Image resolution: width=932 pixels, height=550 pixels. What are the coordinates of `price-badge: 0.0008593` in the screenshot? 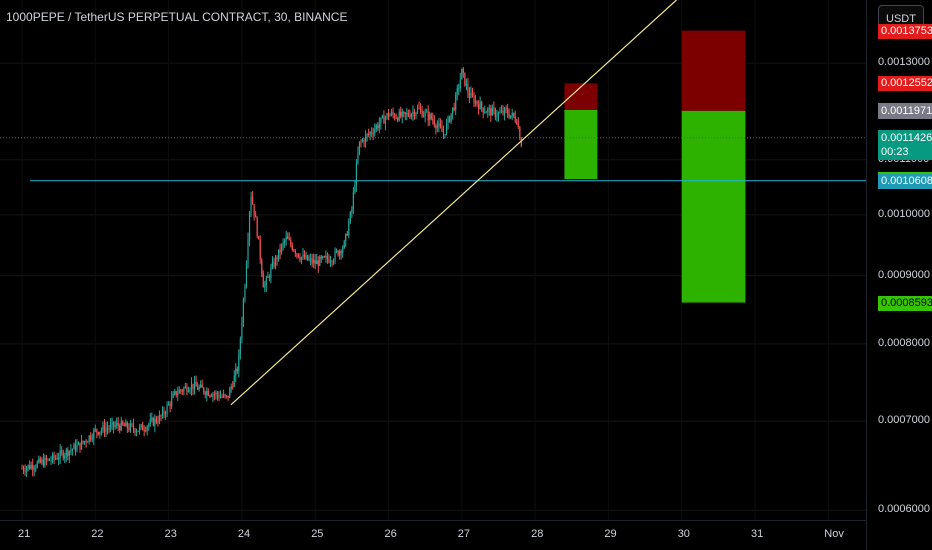 It's located at (905, 303).